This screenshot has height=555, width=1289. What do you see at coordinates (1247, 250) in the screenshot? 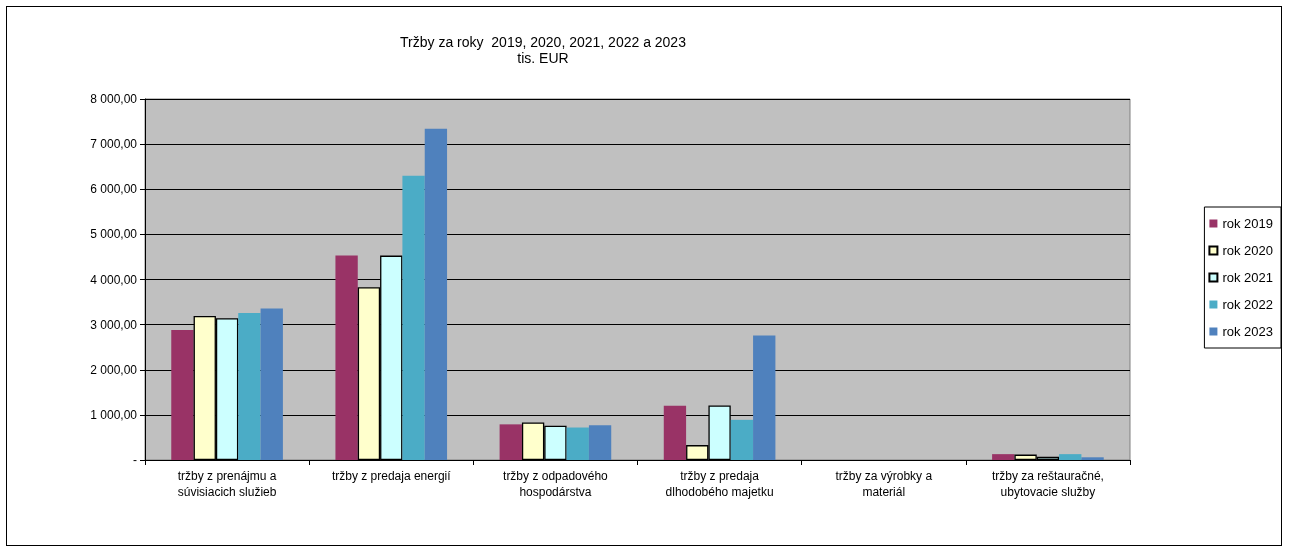
I see `legend-label: rok 2020` at bounding box center [1247, 250].